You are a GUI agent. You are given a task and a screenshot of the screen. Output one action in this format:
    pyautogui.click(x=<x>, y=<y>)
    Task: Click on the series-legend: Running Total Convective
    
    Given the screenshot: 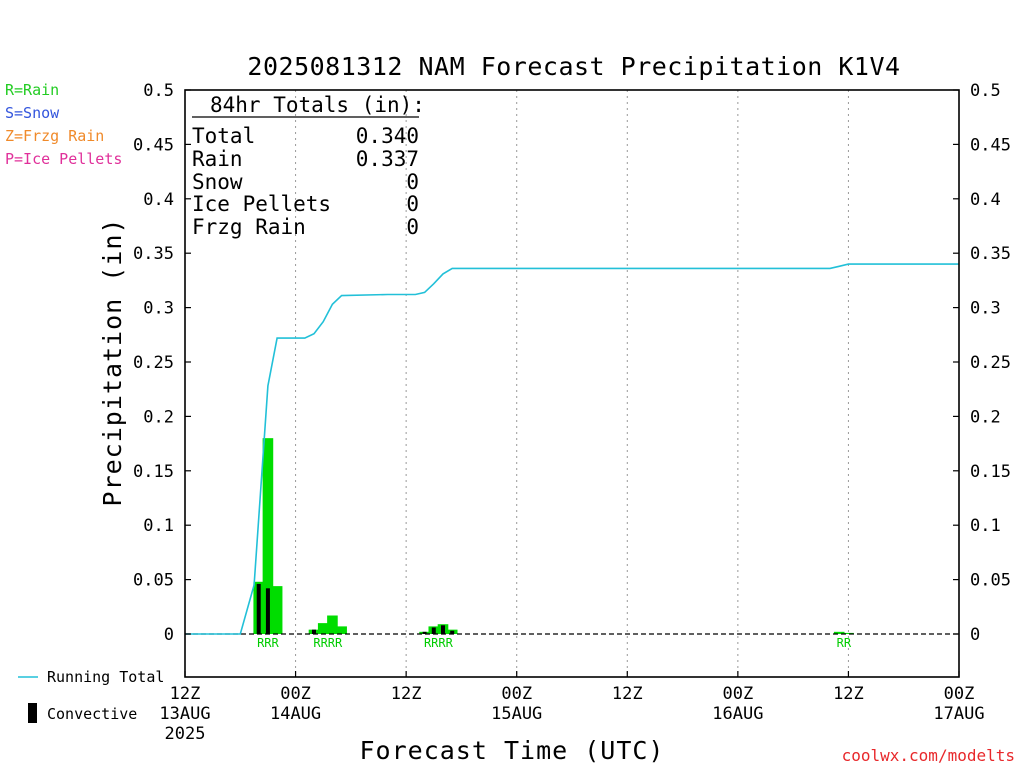 What is the action you would take?
    pyautogui.click(x=91, y=695)
    